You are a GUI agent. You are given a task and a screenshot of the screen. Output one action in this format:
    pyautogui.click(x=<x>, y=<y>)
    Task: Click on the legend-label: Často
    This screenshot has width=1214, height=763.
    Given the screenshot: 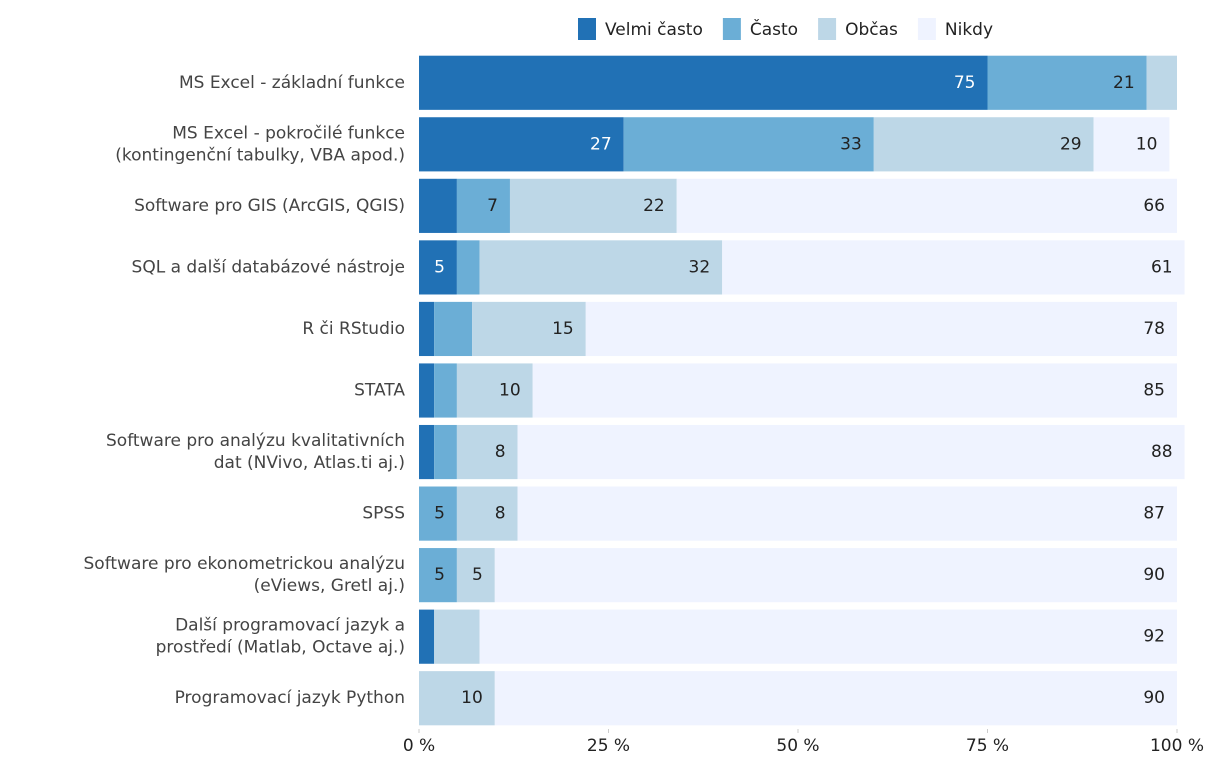 What is the action you would take?
    pyautogui.click(x=774, y=29)
    